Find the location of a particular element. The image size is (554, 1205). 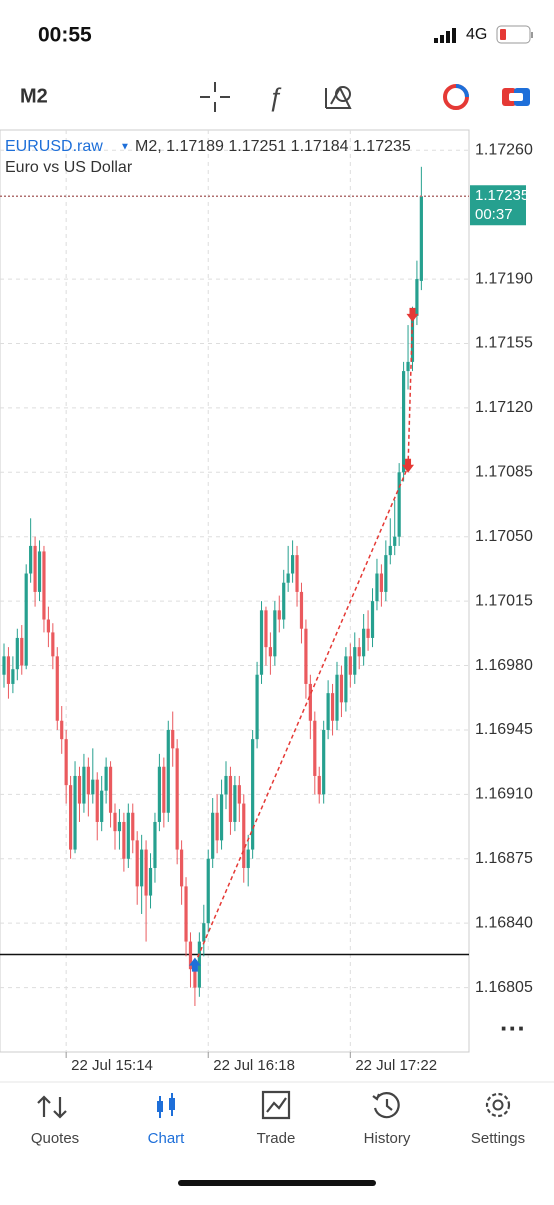

y-tick-label: 1.16805 is located at coordinates (504, 987).